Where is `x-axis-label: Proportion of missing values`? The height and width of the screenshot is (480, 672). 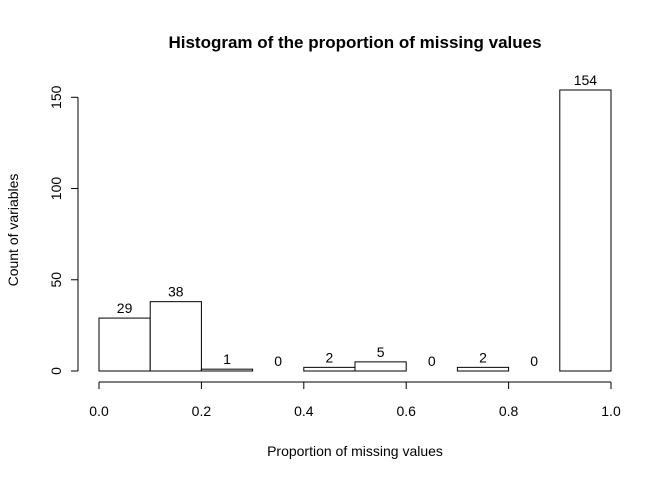
x-axis-label: Proportion of missing values is located at coordinates (355, 451).